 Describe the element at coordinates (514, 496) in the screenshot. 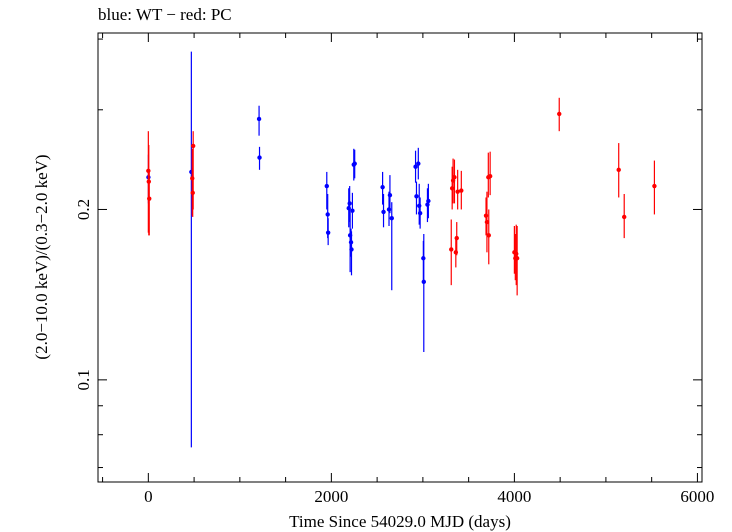

I see `x-tick-label: 4000` at that location.